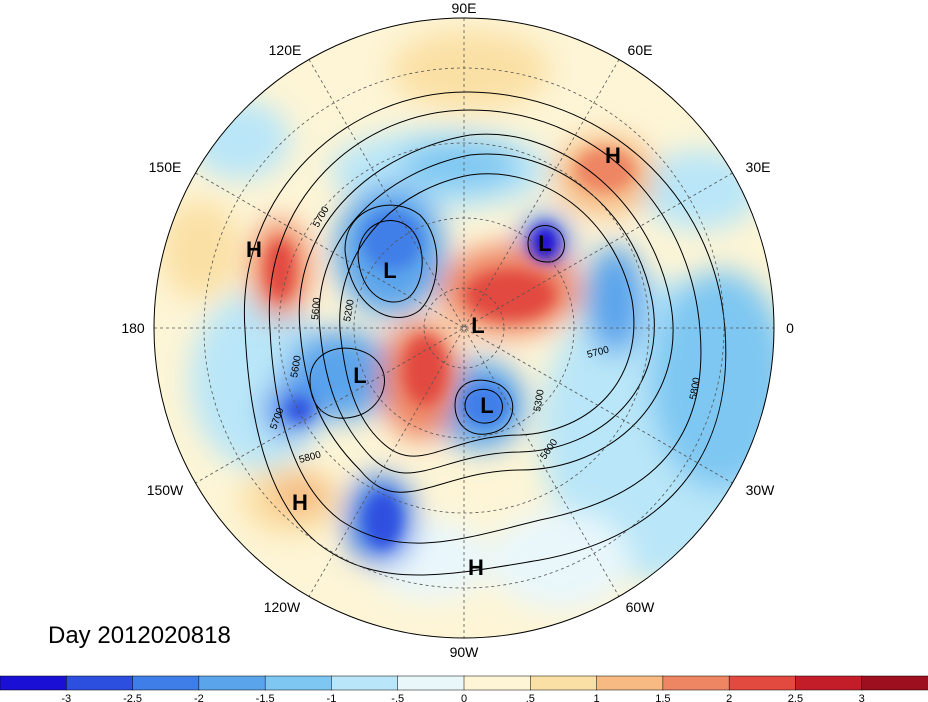 The height and width of the screenshot is (702, 928). I want to click on lon-label-60w: 60W, so click(641, 607).